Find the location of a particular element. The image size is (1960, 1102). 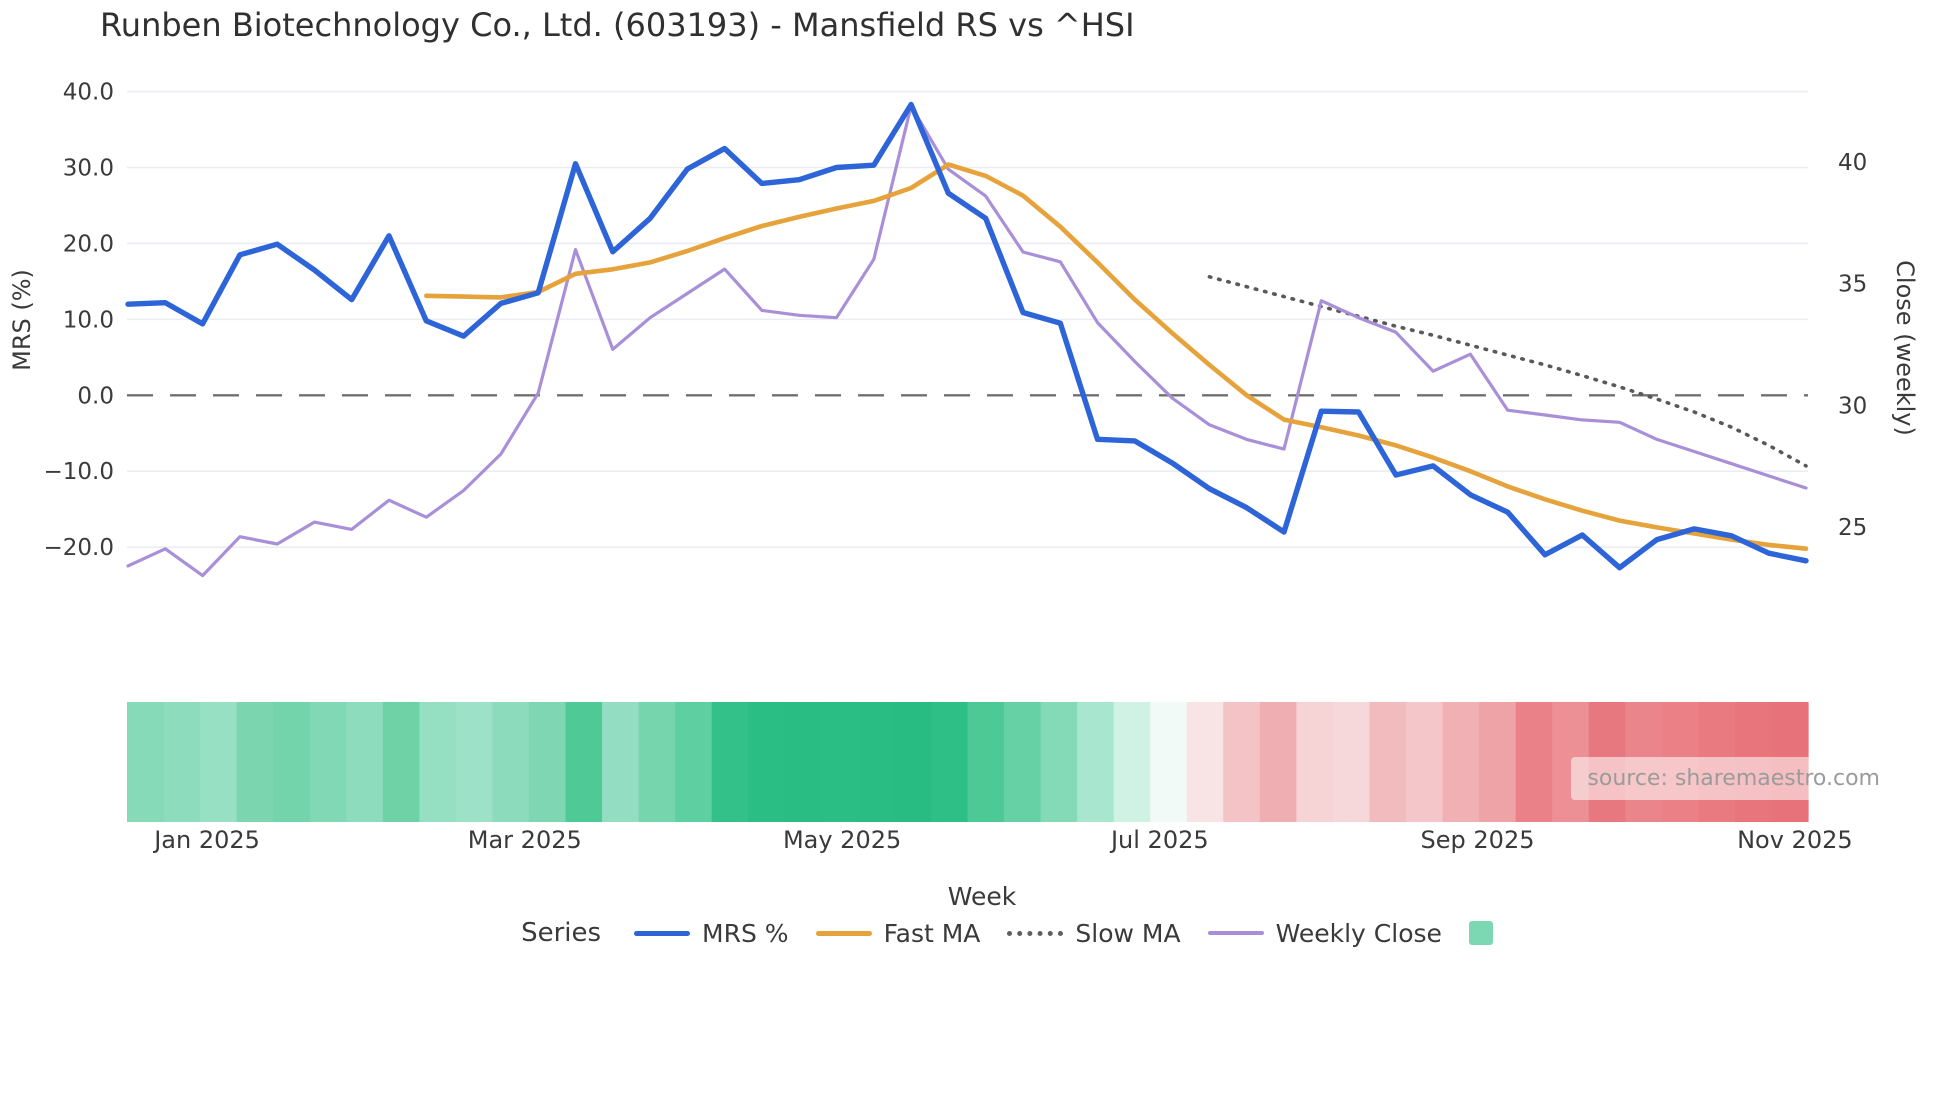

legend-item-label: Slow MA is located at coordinates (1128, 933).